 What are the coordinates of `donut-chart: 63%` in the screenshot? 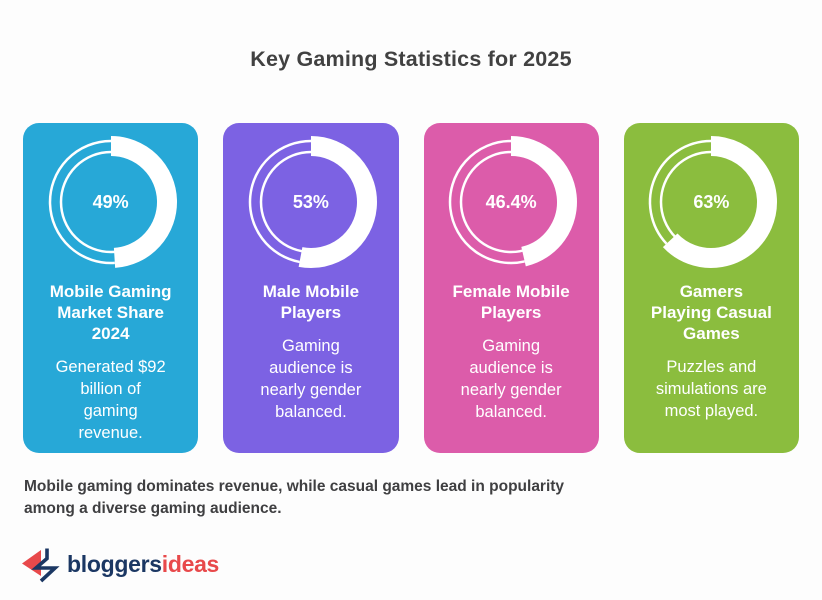 It's located at (711, 202).